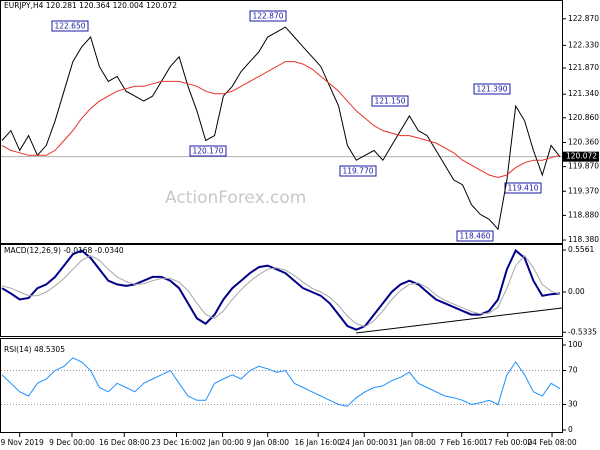 The height and width of the screenshot is (450, 600). Describe the element at coordinates (267, 442) in the screenshot. I see `x-tick-label: 9 Jan 08:00` at that location.